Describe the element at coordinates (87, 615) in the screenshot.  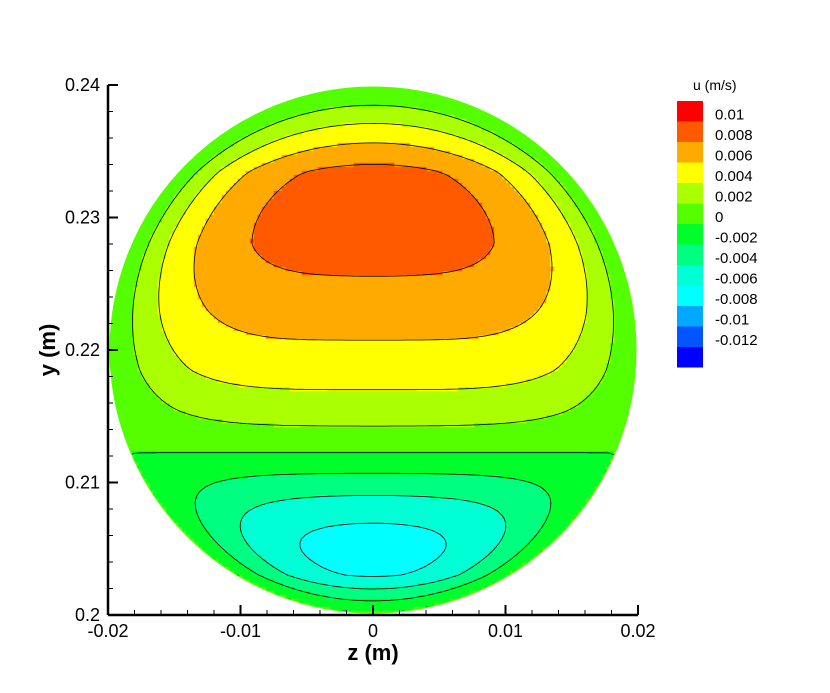
I see `y-tick-label: 0.2` at that location.